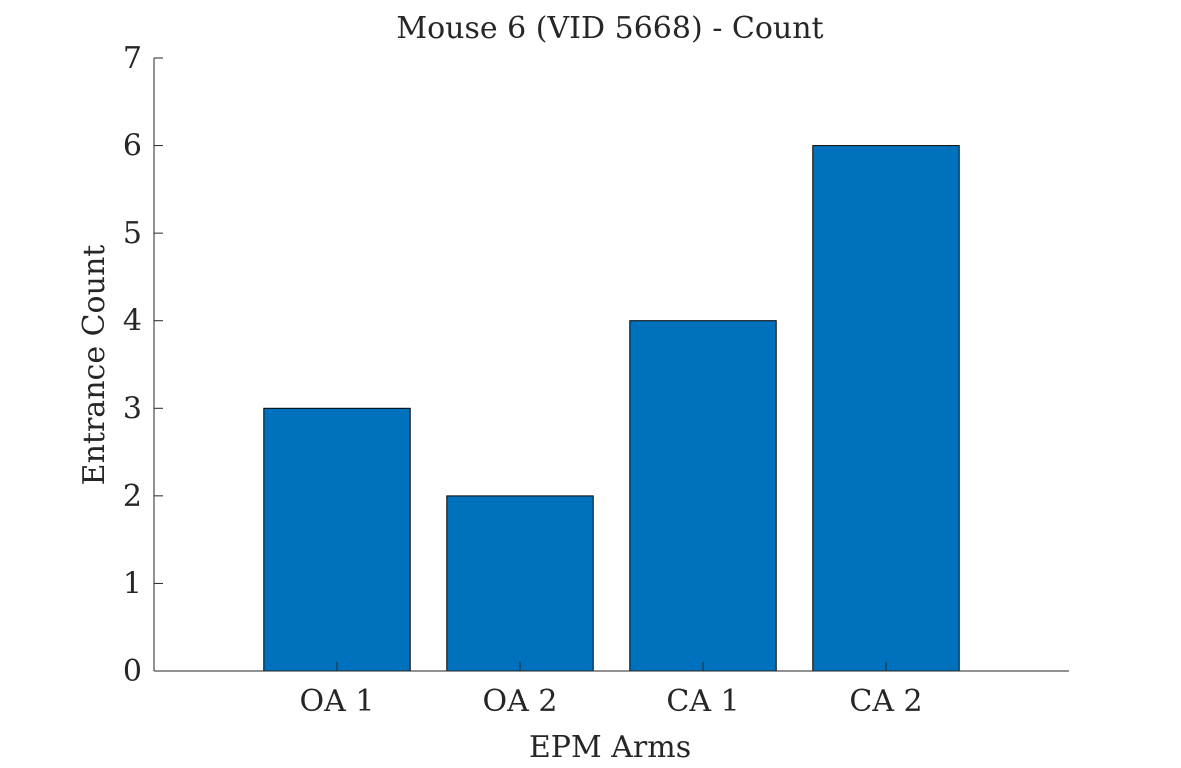 The width and height of the screenshot is (1181, 768). Describe the element at coordinates (885, 701) in the screenshot. I see `x-tick-label: CA 2` at that location.